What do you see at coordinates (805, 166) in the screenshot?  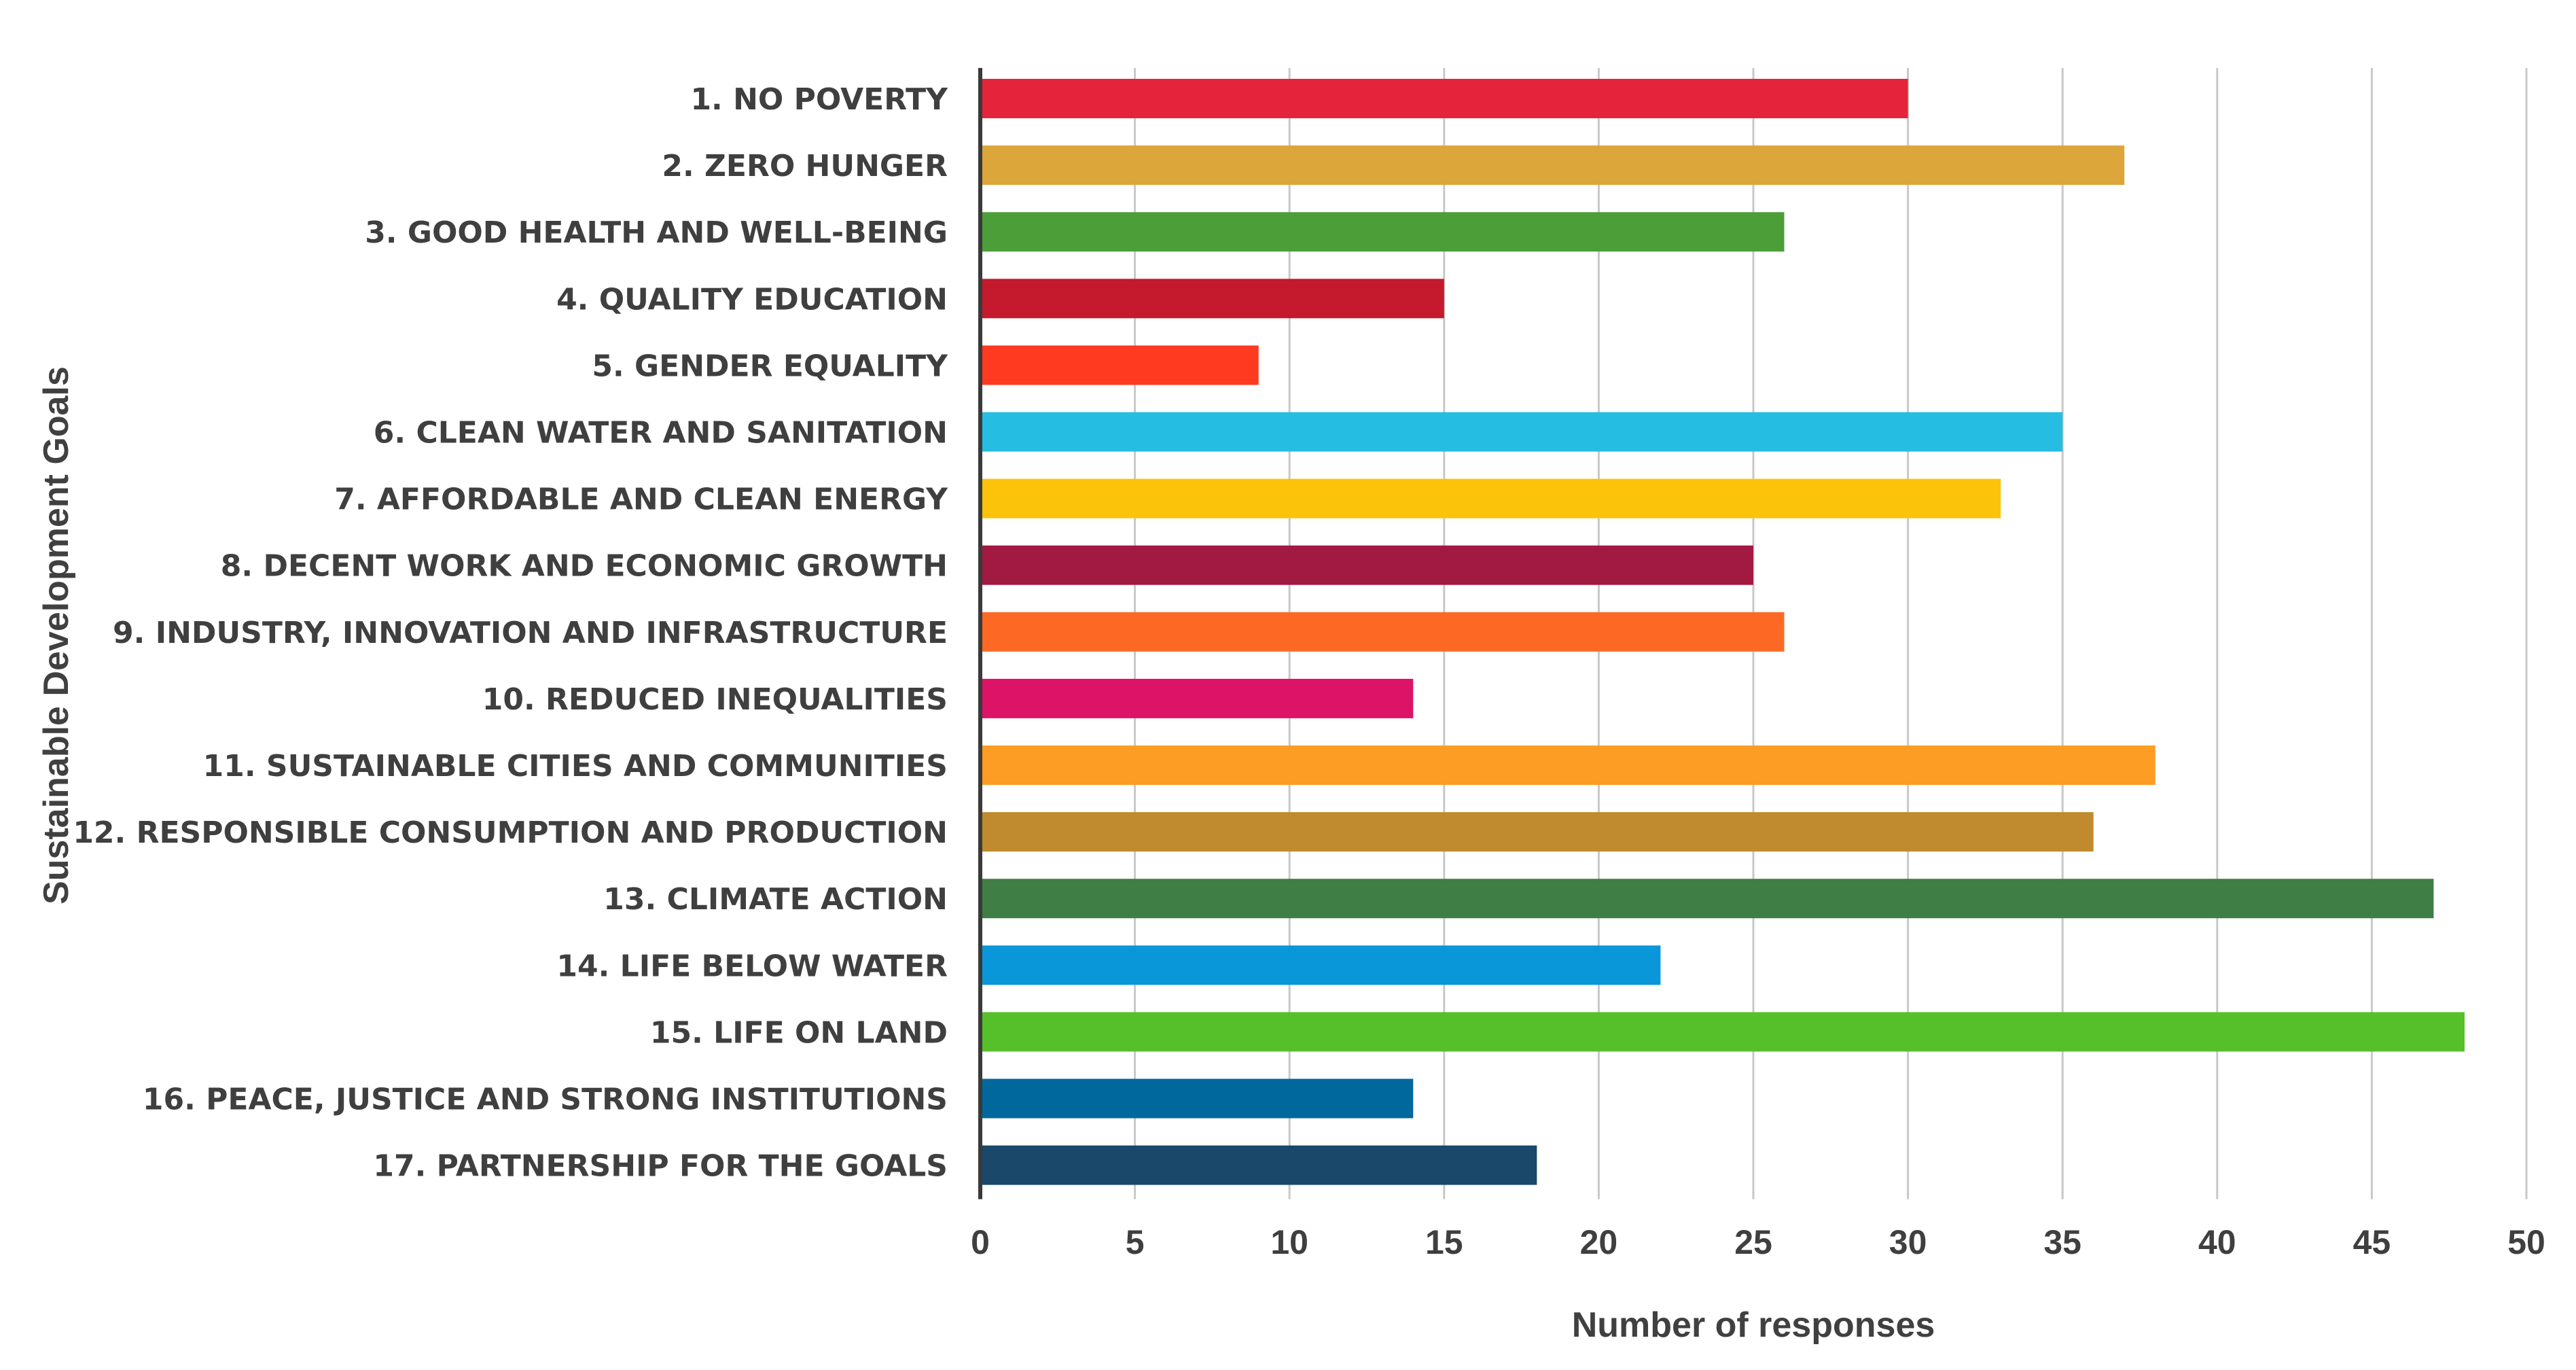 I see `category-label: 2. ZERO HUNGER` at bounding box center [805, 166].